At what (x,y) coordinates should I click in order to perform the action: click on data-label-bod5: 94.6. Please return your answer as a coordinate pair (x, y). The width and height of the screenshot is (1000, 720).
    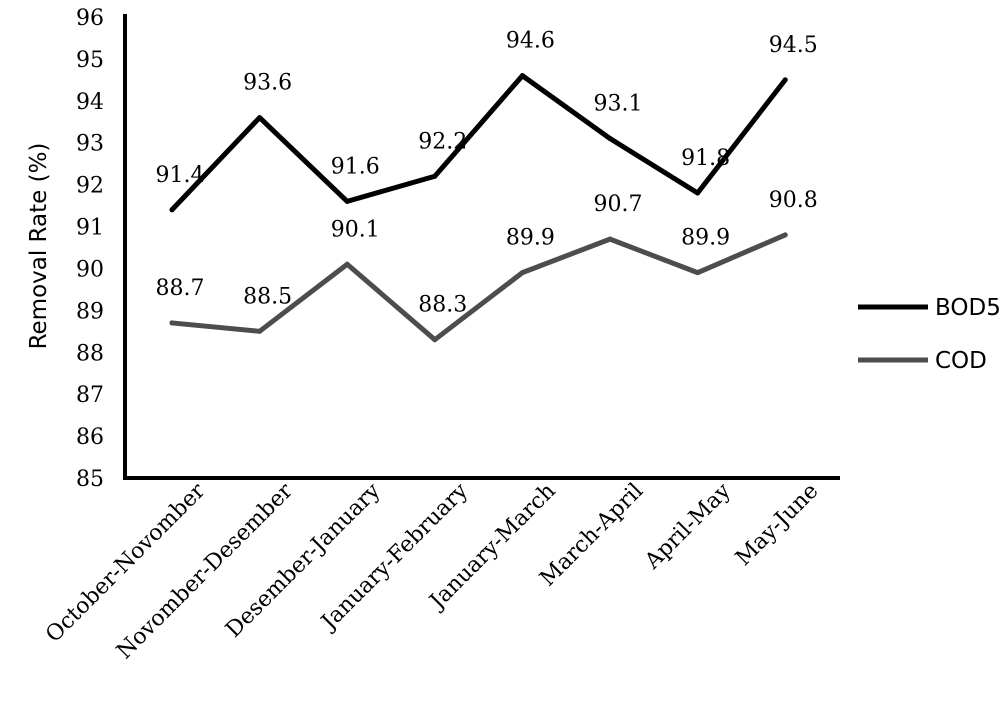
    Looking at the image, I should click on (530, 41).